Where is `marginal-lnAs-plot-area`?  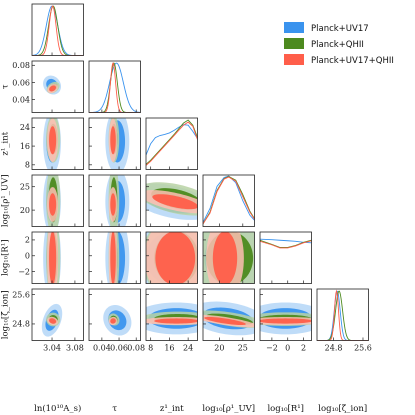 marginal-lnAs-plot-area is located at coordinates (58, 30).